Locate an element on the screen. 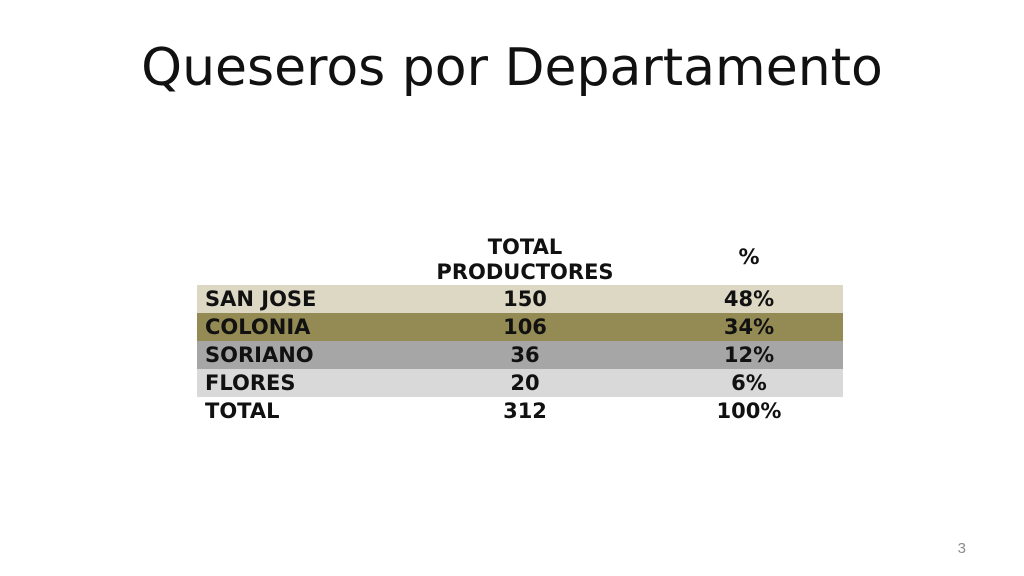  row-total-productores: 20 is located at coordinates (525, 383).